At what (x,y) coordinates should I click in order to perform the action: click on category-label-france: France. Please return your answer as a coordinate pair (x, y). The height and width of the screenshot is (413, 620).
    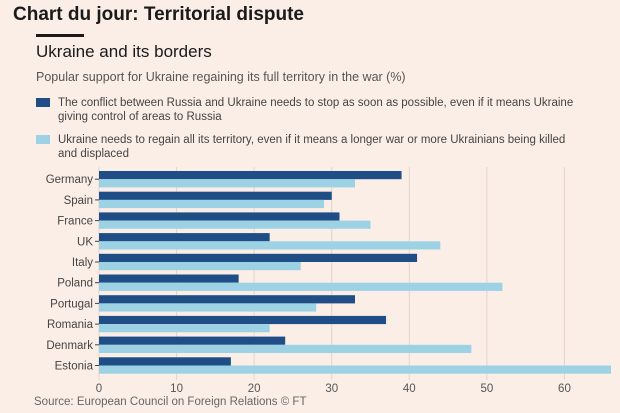
    Looking at the image, I should click on (75, 222).